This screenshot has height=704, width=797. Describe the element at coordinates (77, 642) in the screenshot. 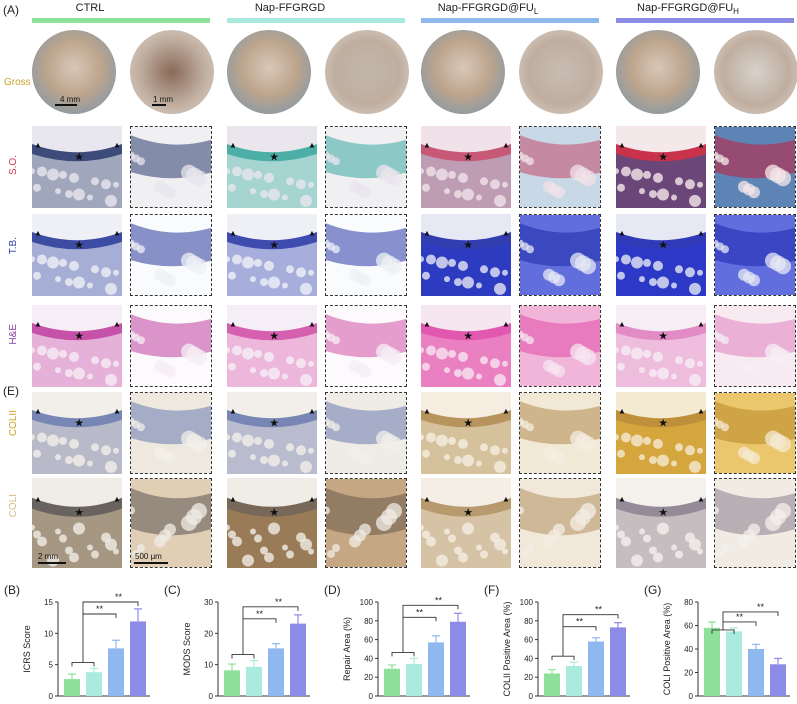

I see `bar-chart-b: (B) ICRS Score 0 5 10 15 ** **` at that location.